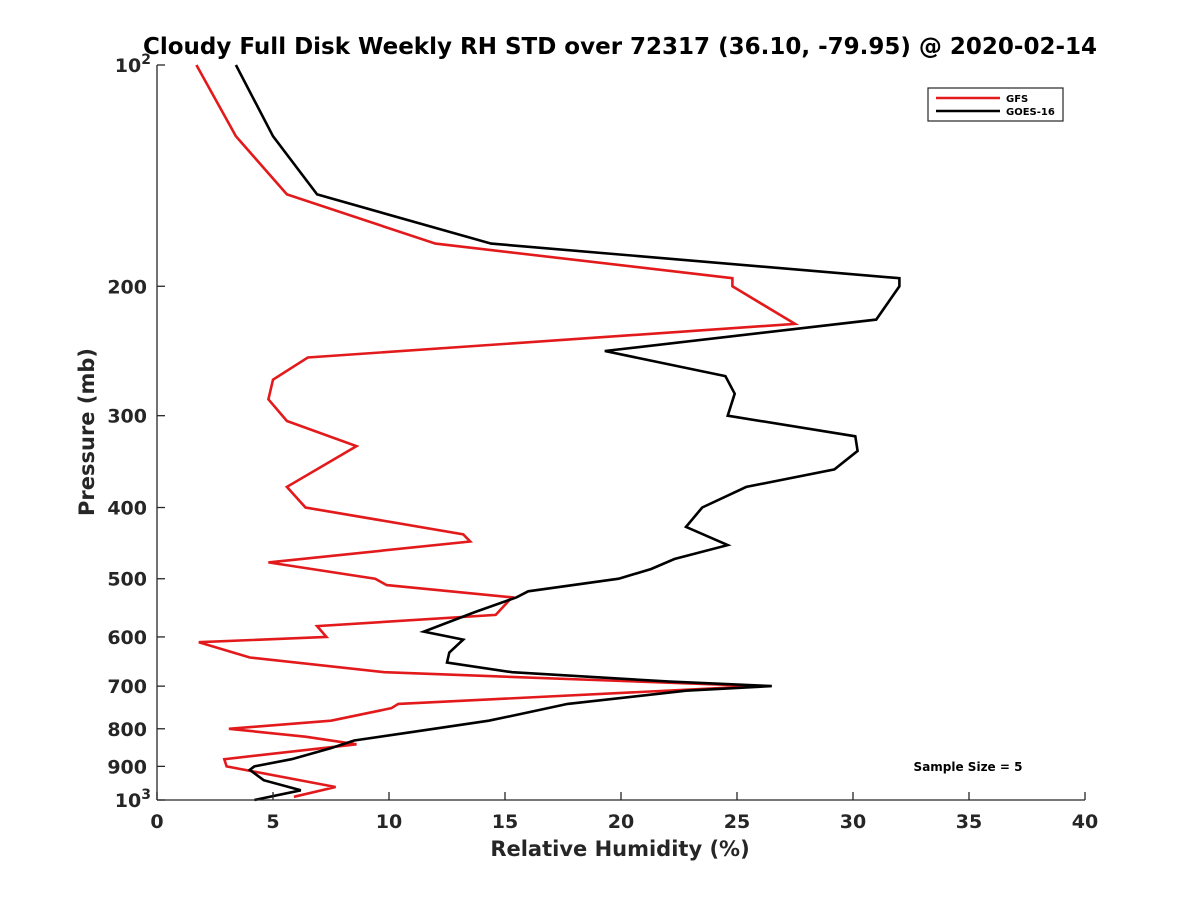 The height and width of the screenshot is (900, 1200). What do you see at coordinates (1017, 99) in the screenshot?
I see `legend-label: GFS` at bounding box center [1017, 99].